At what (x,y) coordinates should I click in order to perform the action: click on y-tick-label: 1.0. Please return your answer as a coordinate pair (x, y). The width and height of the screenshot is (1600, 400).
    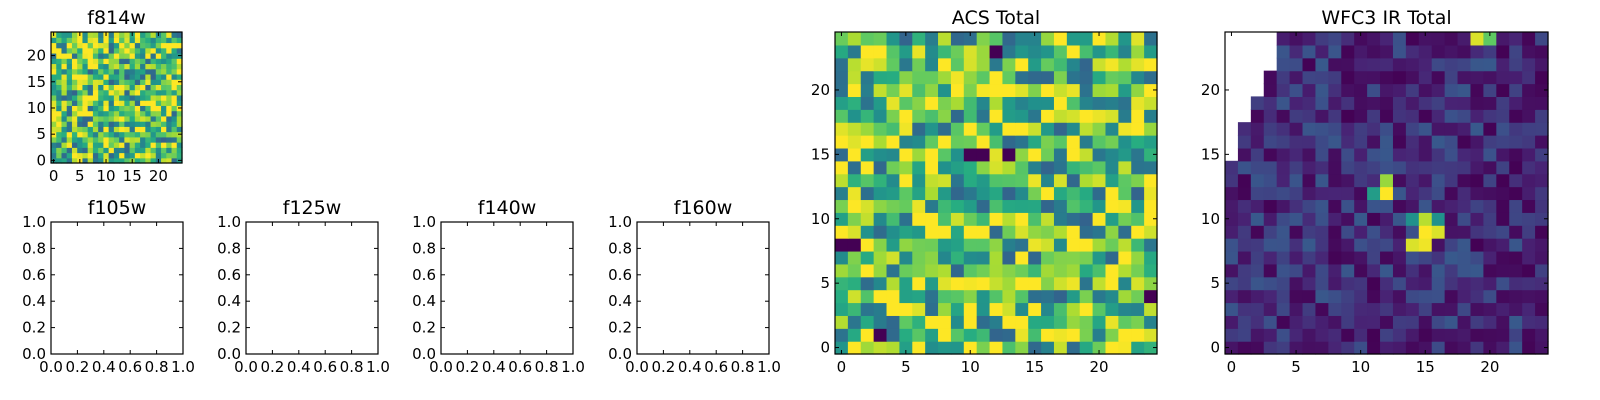
    Looking at the image, I should click on (34, 222).